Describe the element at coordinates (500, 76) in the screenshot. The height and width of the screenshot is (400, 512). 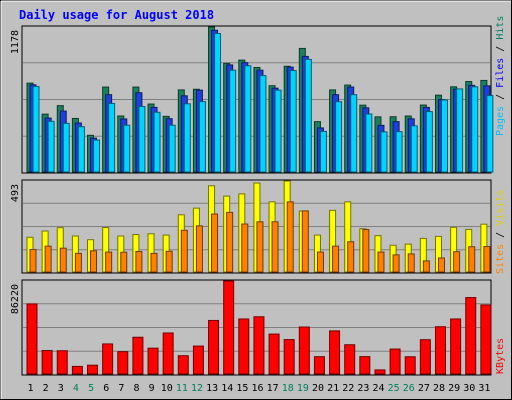
I see `legend-pages-files-hits: Pages / Files / Hits` at that location.